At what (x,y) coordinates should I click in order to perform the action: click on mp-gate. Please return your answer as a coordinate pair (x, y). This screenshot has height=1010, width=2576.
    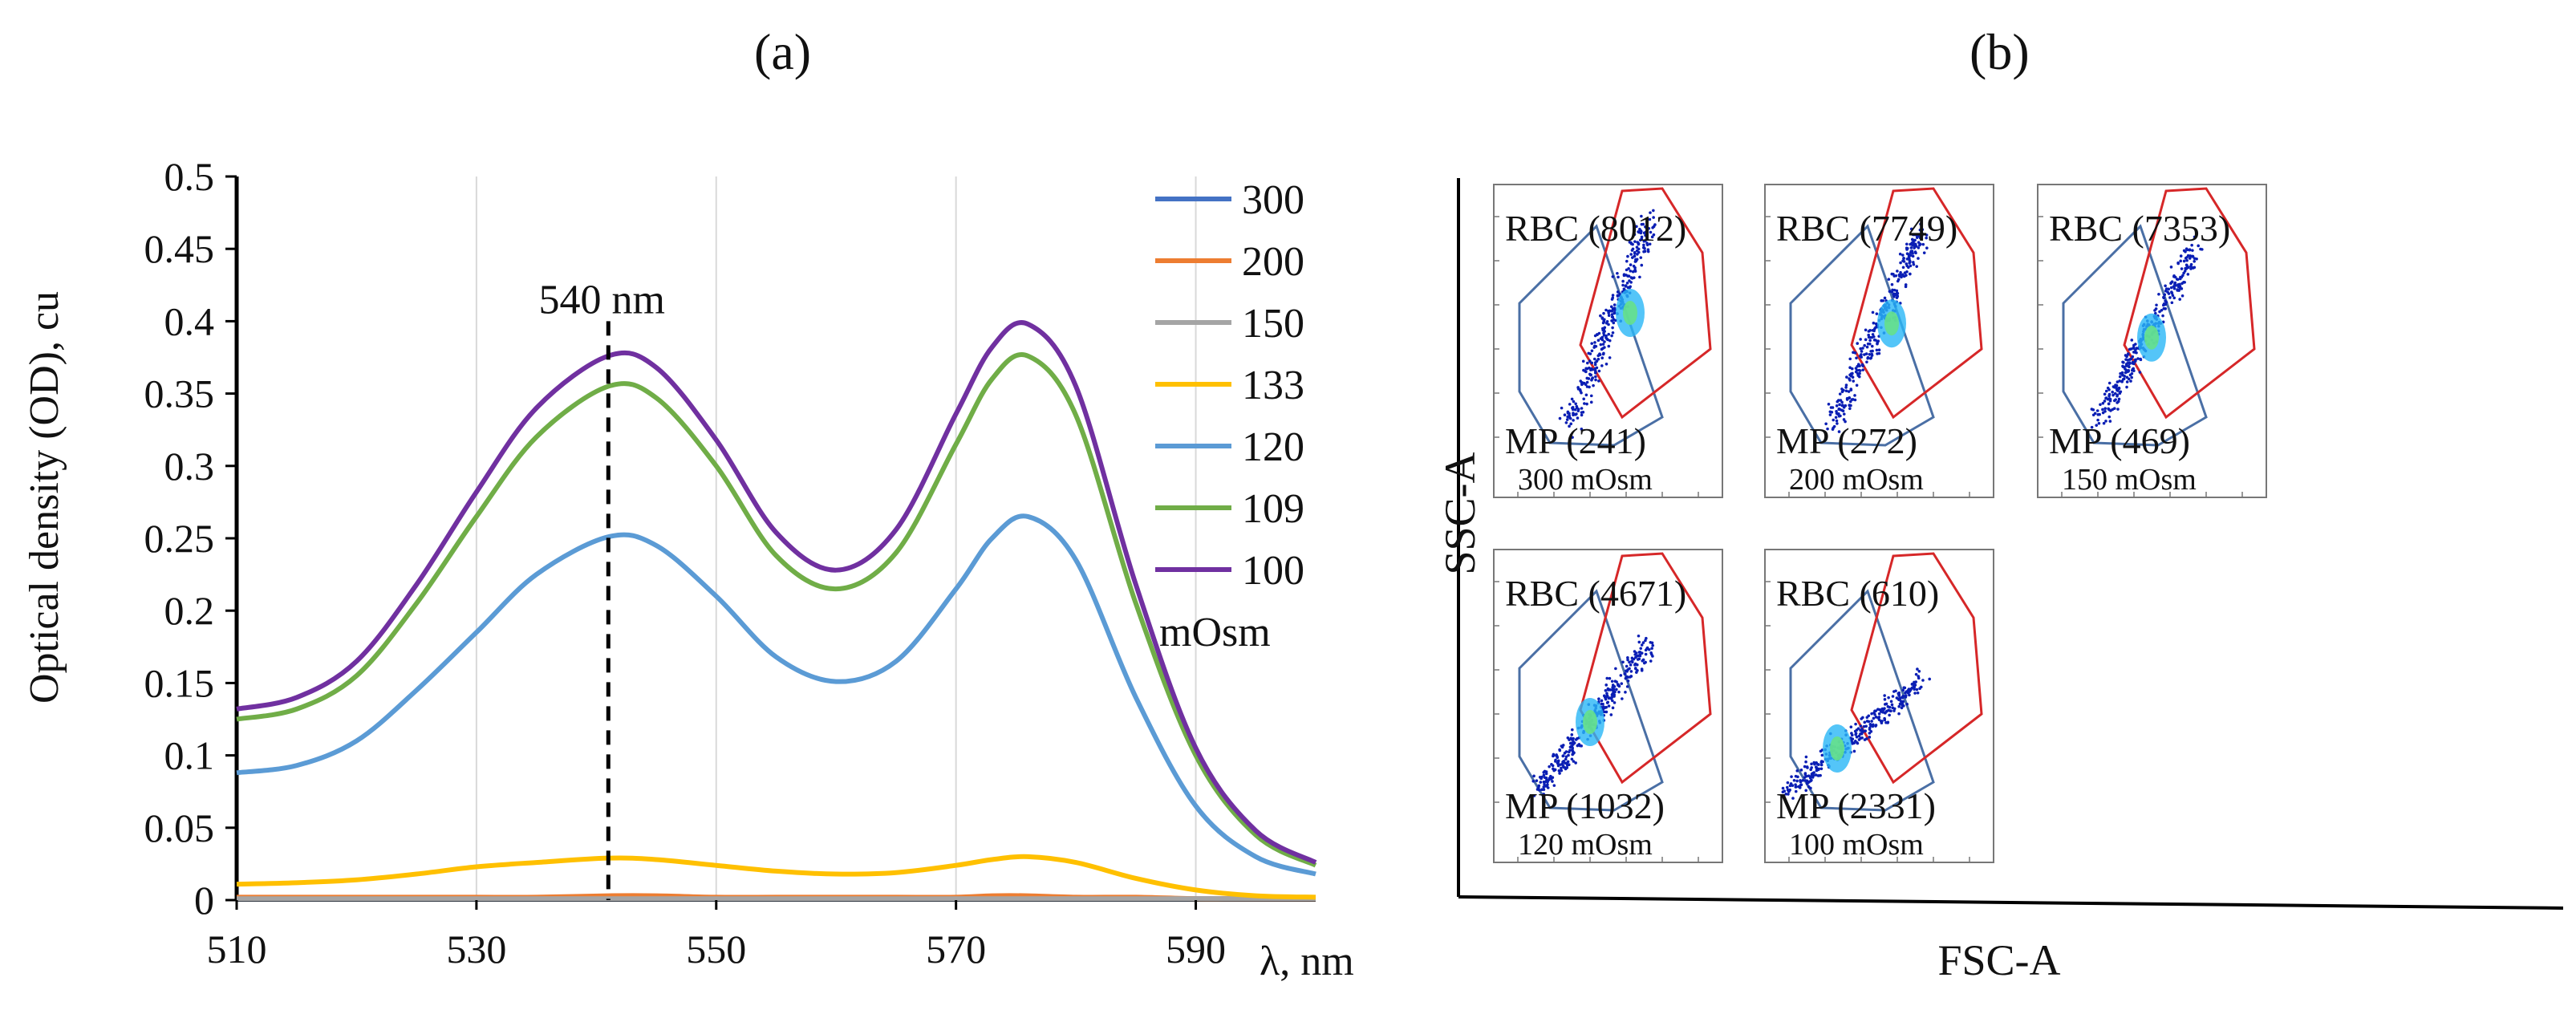
    Looking at the image, I should click on (1862, 700).